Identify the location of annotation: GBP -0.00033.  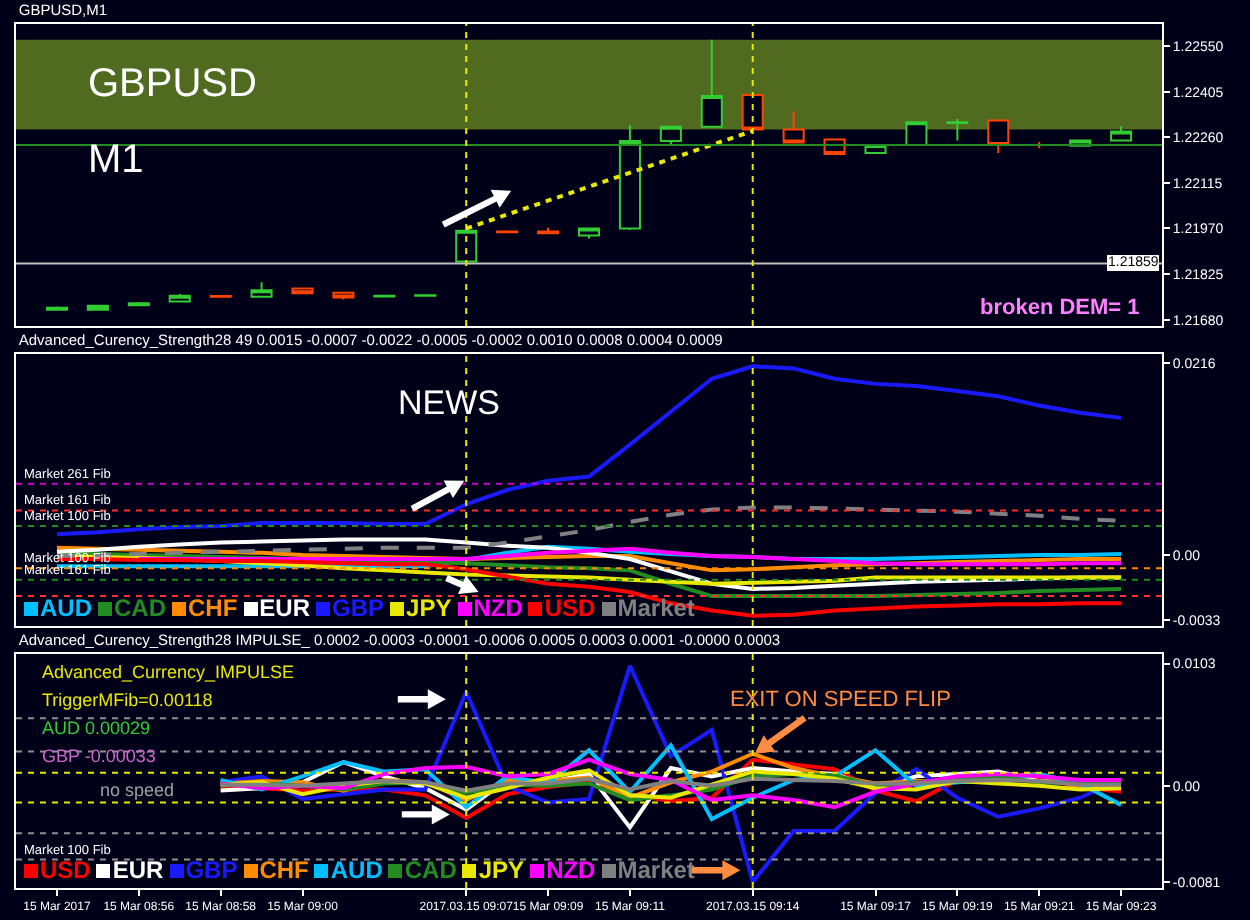
(99, 756).